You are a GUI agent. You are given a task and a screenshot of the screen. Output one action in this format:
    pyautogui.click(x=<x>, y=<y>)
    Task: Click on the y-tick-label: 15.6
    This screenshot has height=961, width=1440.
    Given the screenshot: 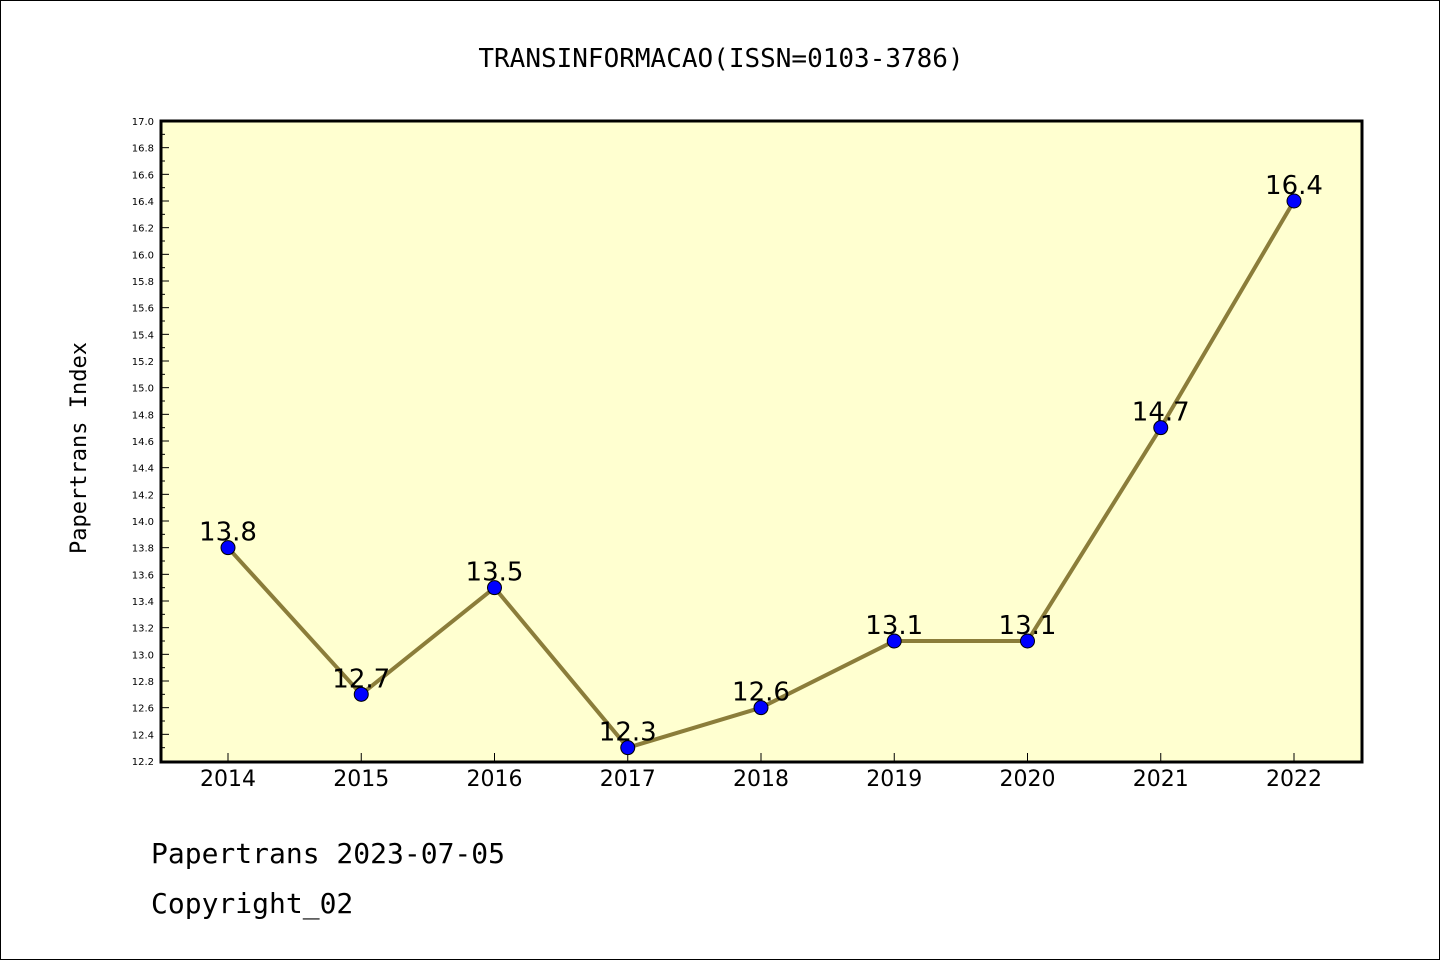 What is the action you would take?
    pyautogui.click(x=143, y=309)
    